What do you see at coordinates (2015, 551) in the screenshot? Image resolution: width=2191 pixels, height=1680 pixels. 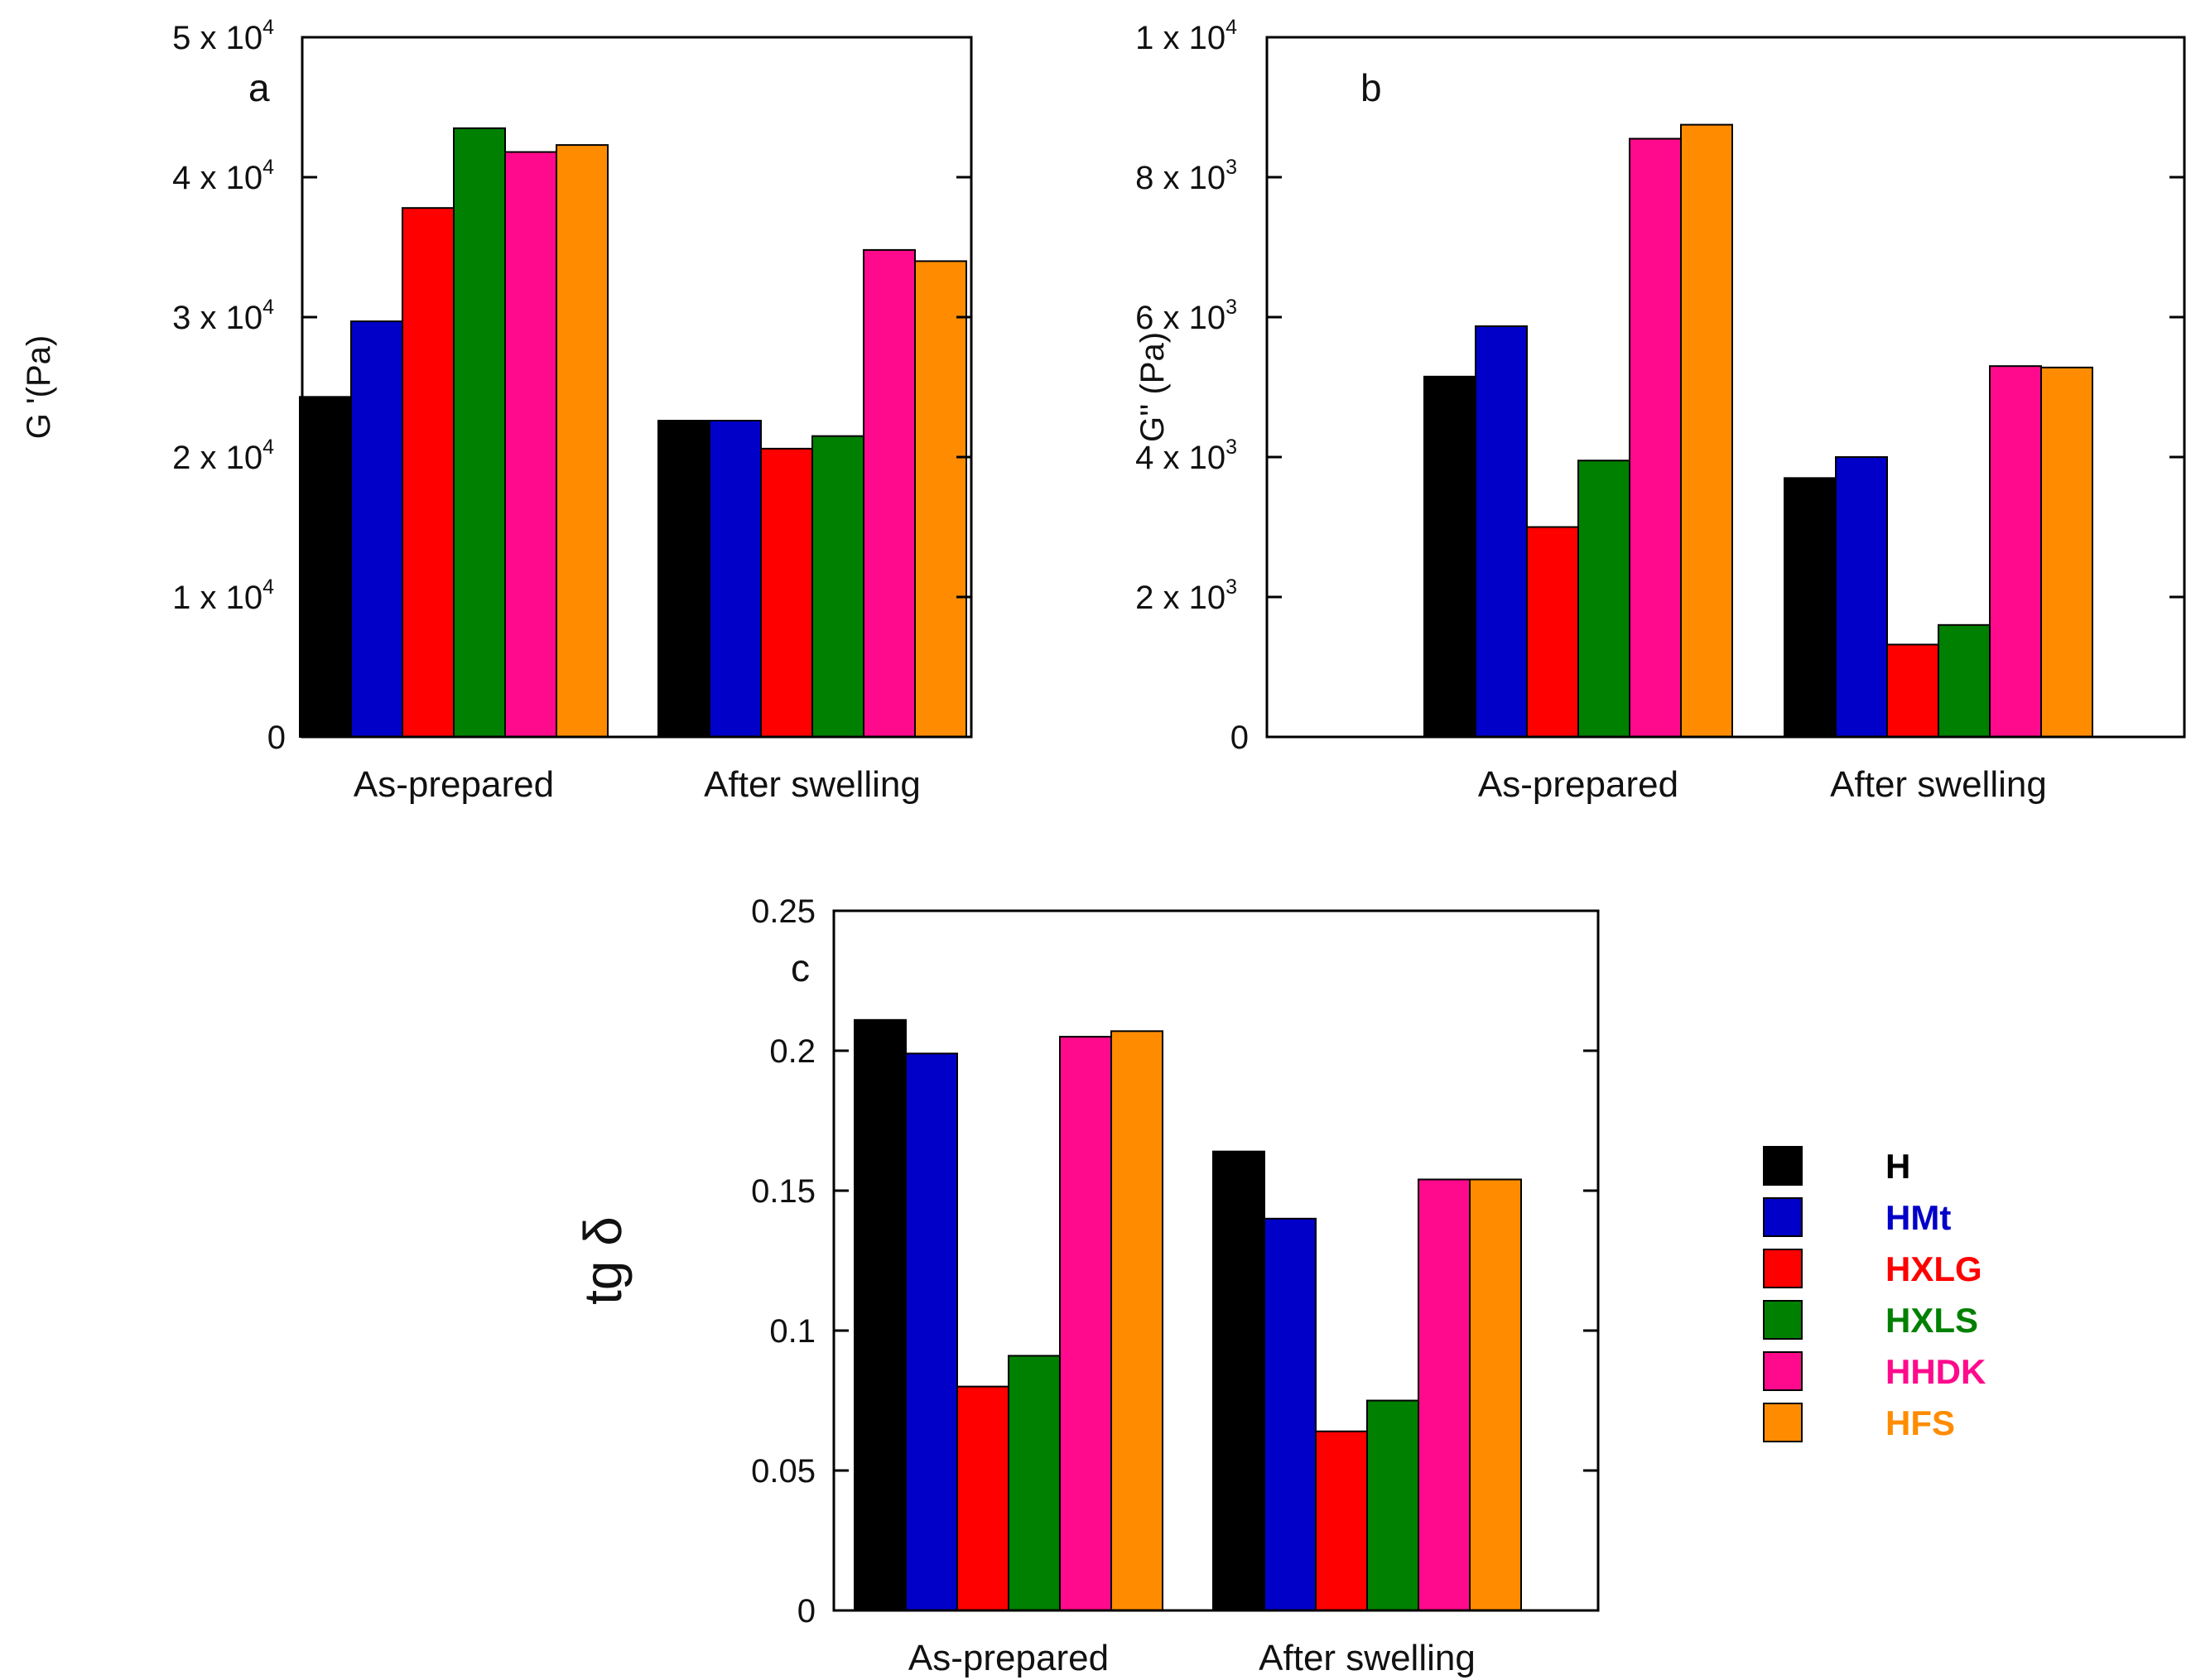 I see `bar-b-hhdk-after-swelling` at bounding box center [2015, 551].